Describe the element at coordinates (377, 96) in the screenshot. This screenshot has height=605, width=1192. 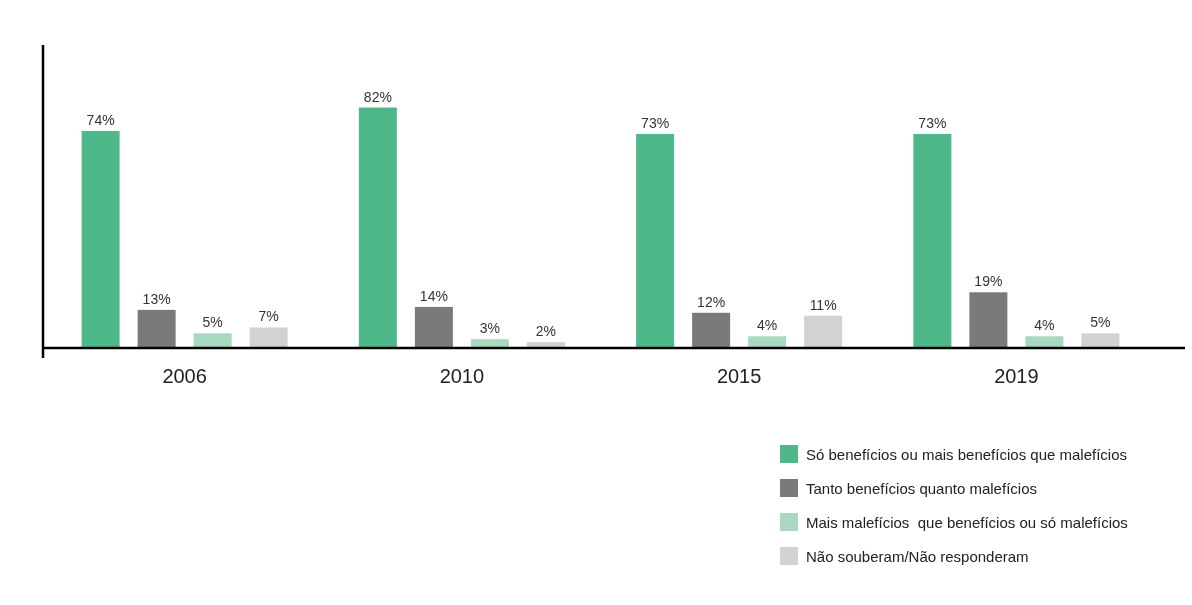
I see `data-label: 82%` at that location.